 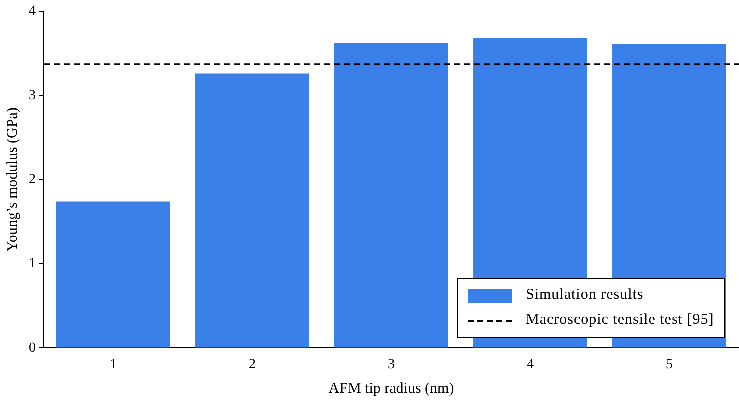 What do you see at coordinates (32, 12) in the screenshot?
I see `y-tick-label: 4` at bounding box center [32, 12].